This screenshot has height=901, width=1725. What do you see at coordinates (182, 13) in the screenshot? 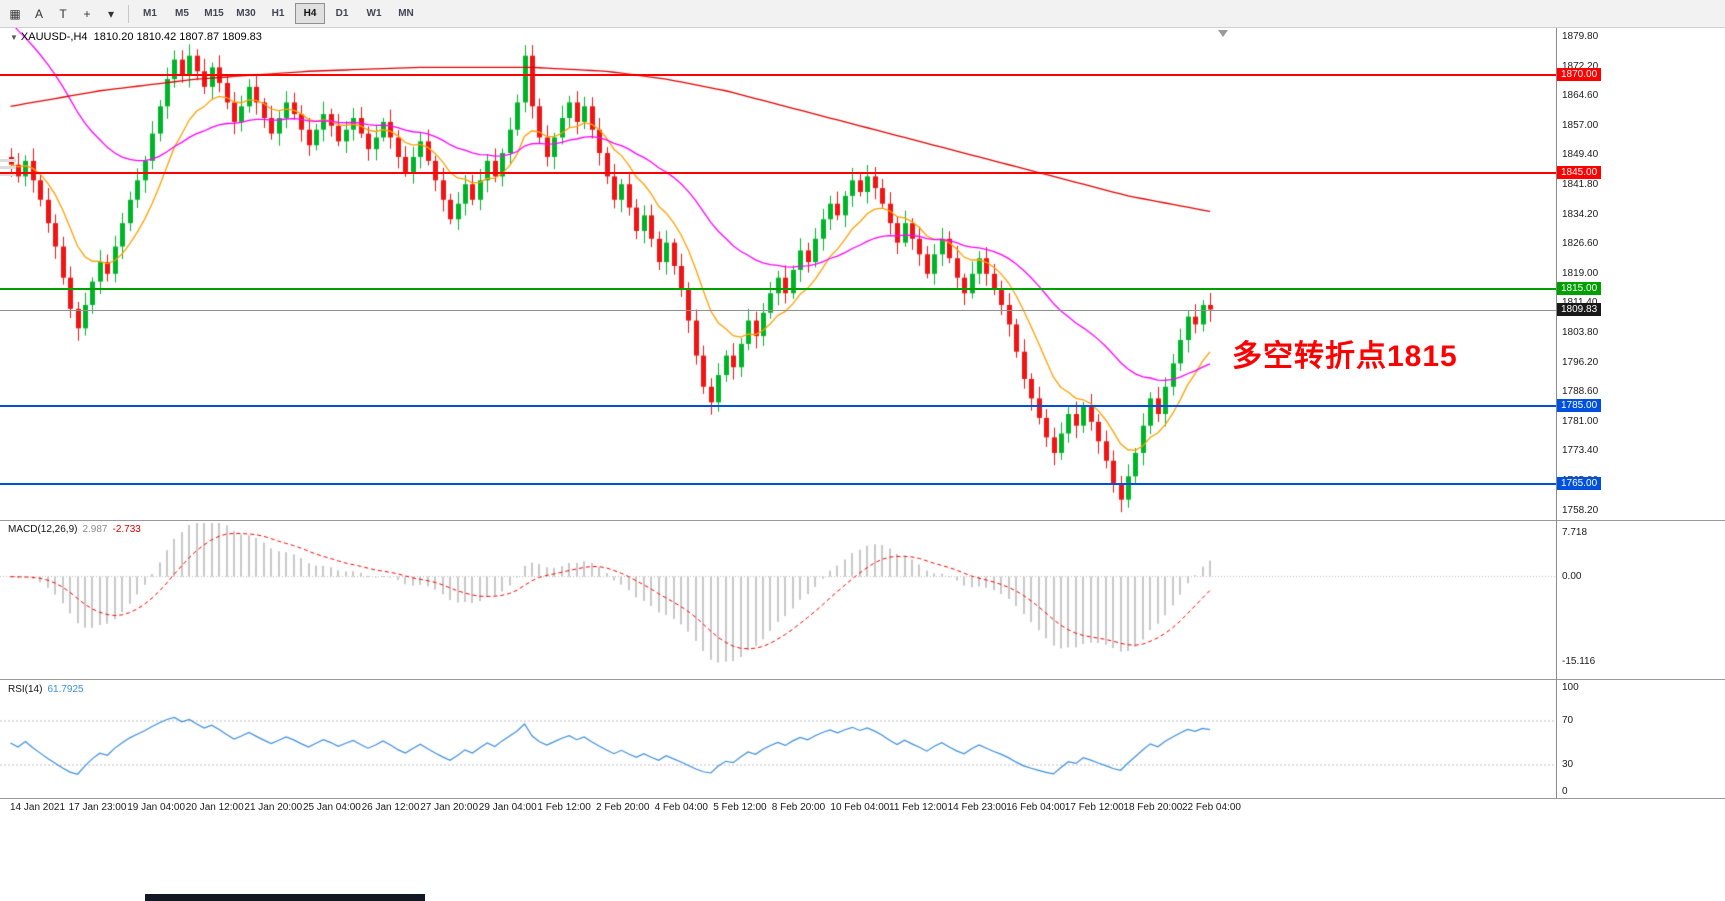
I see `timeframe-button-m5: M5` at bounding box center [182, 13].